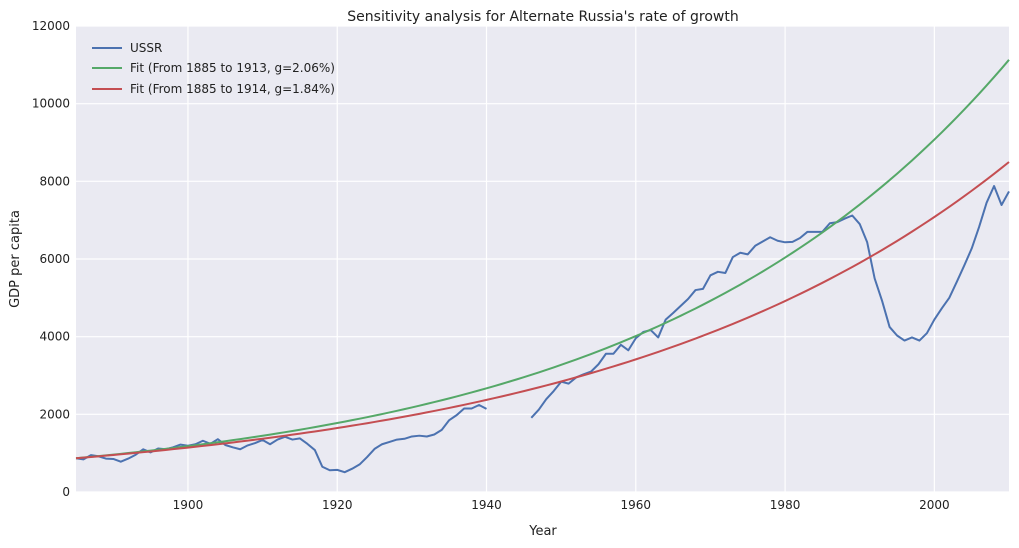 This screenshot has height=548, width=1019. Describe the element at coordinates (337, 505) in the screenshot. I see `x-tick-label: 1920` at that location.